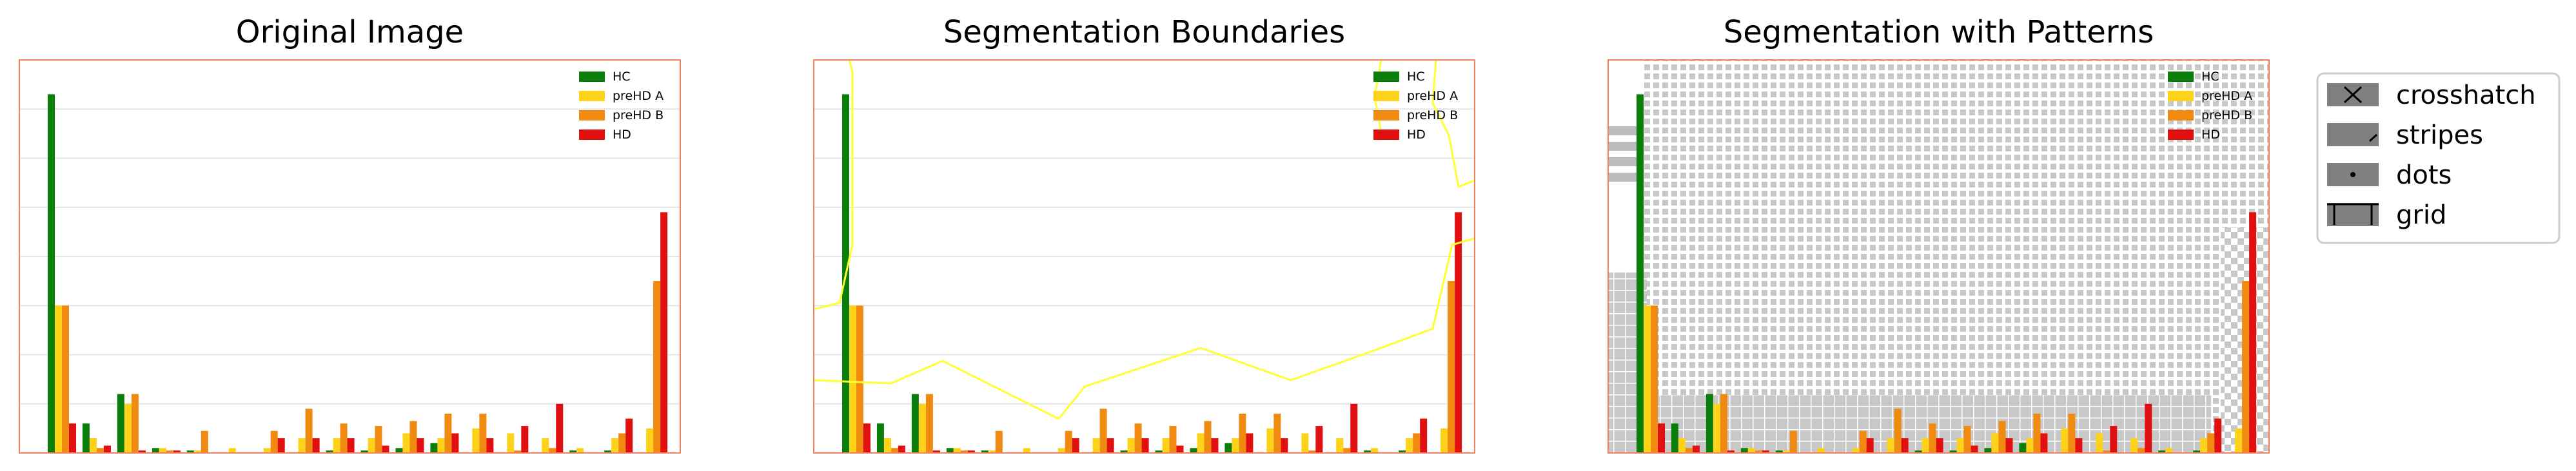 This screenshot has height=471, width=2576. Describe the element at coordinates (1432, 96) in the screenshot. I see `legend-label: preHD A` at that location.